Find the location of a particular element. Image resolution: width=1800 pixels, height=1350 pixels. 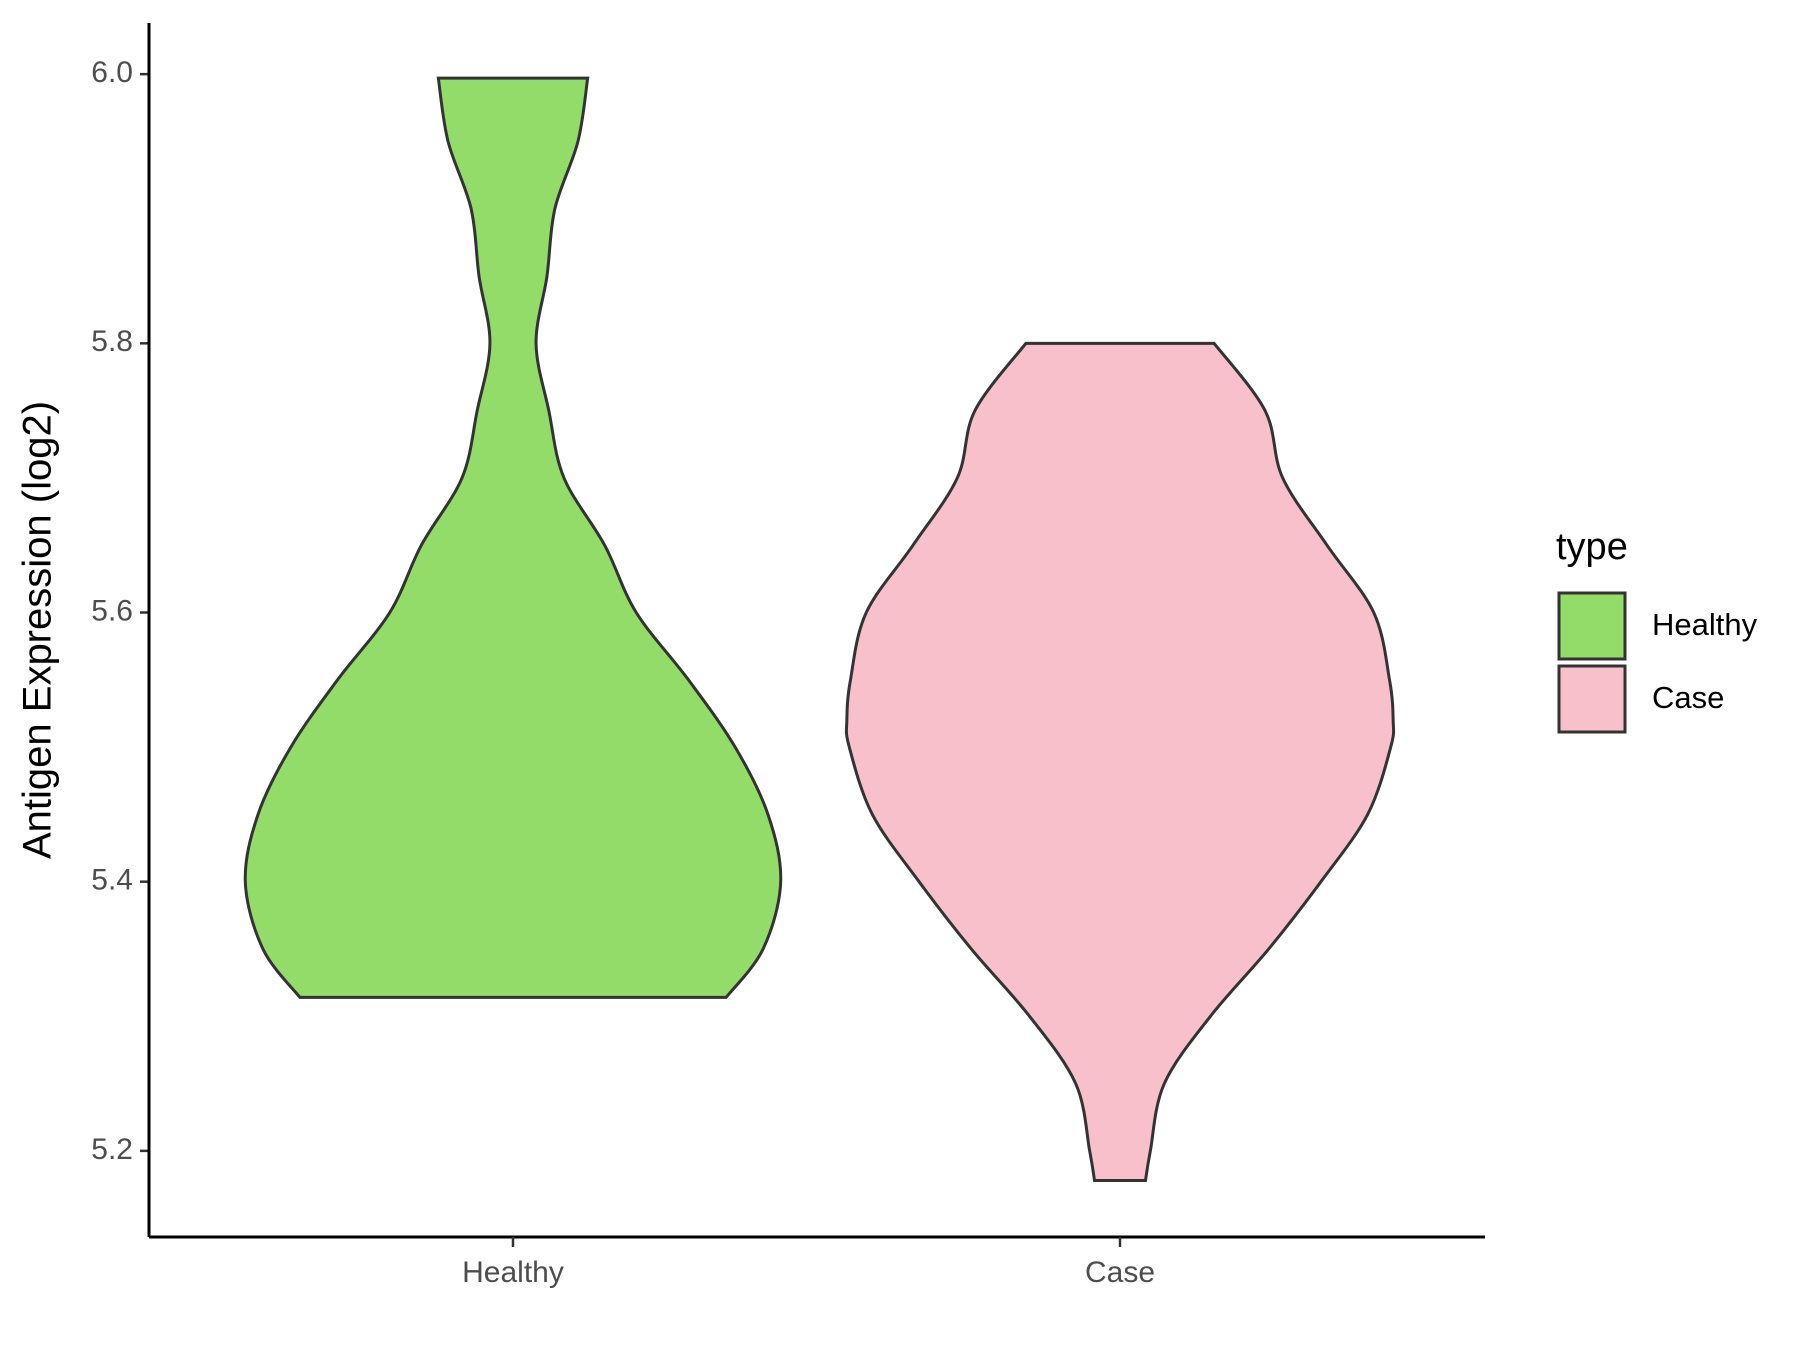

y-tick-label: 5.8 is located at coordinates (112, 341).